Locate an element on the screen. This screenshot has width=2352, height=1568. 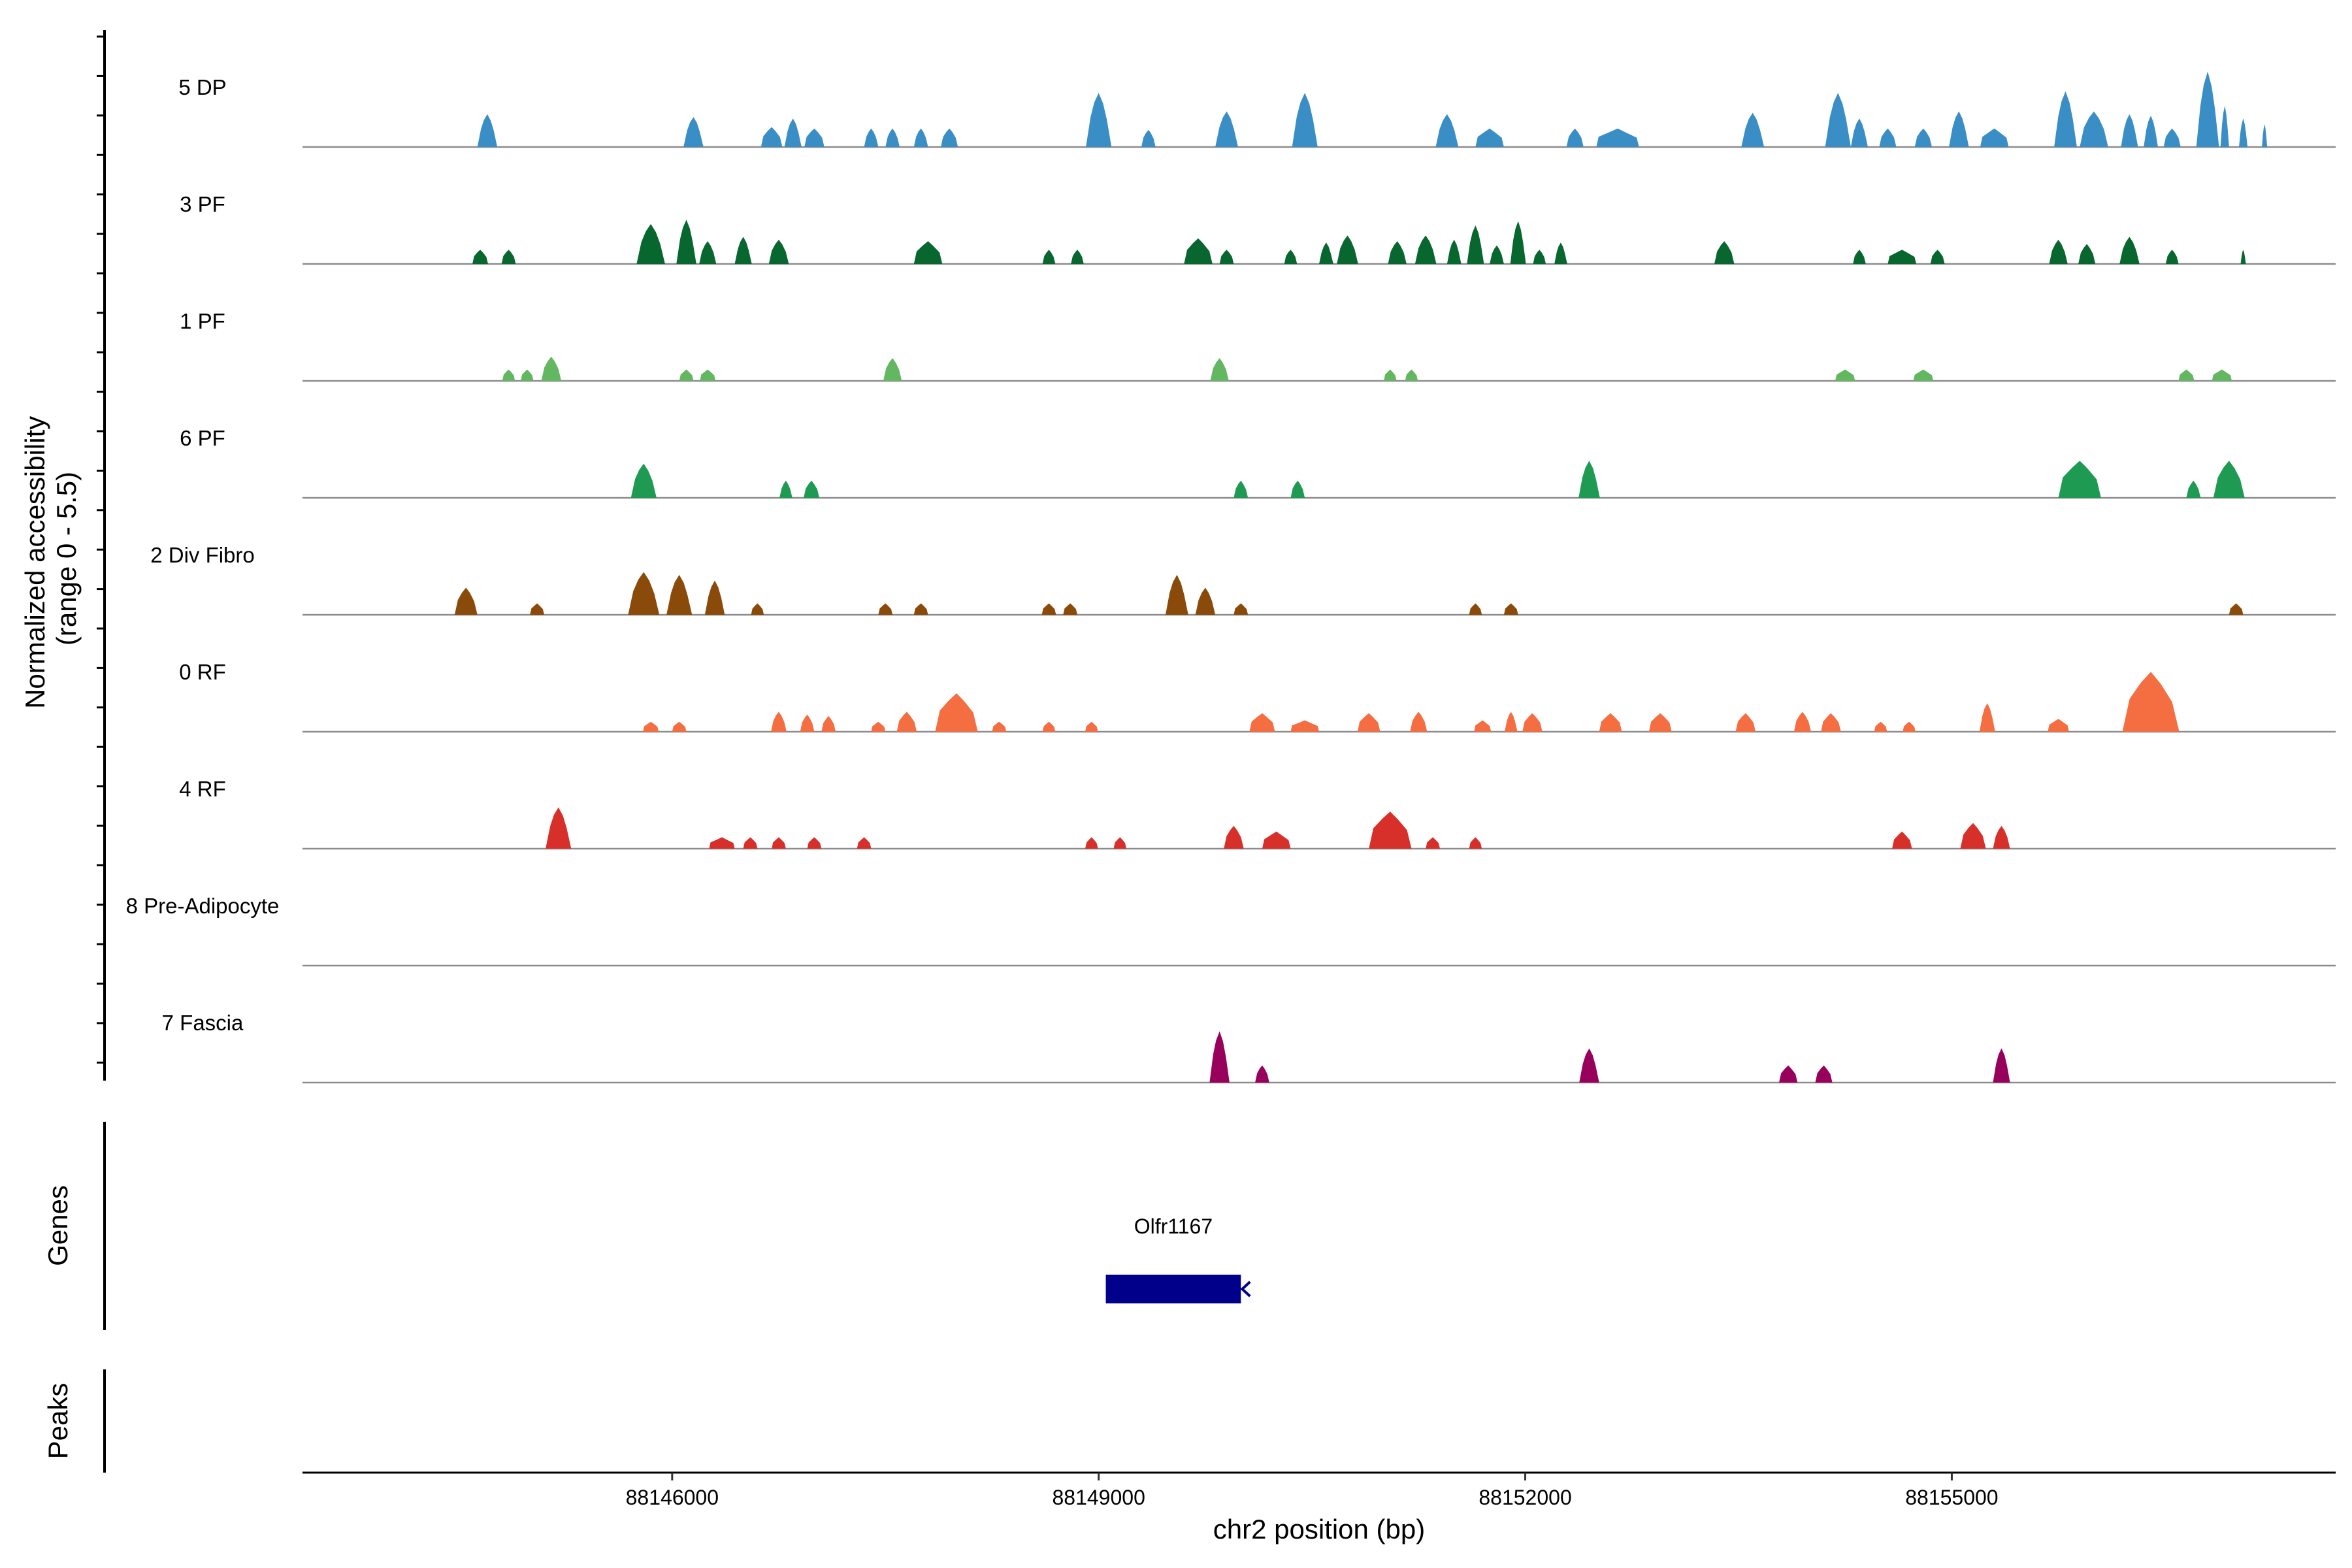
genes-track: Olfr1167 is located at coordinates (1178, 1259).